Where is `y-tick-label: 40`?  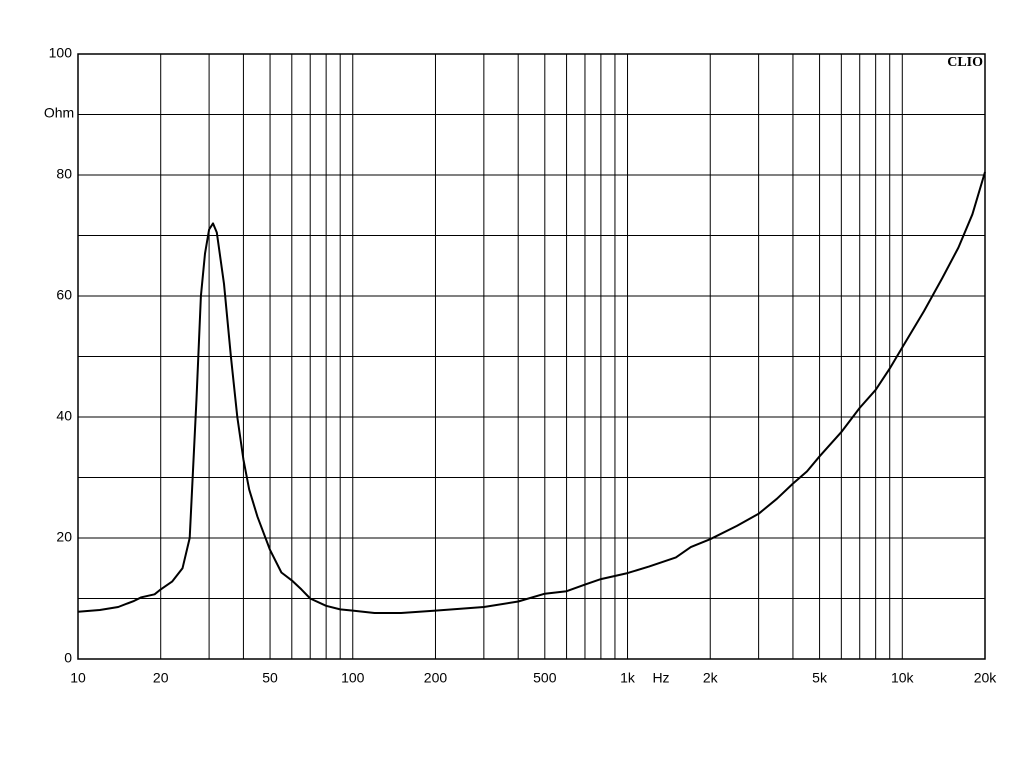
y-tick-label: 40 is located at coordinates (64, 416).